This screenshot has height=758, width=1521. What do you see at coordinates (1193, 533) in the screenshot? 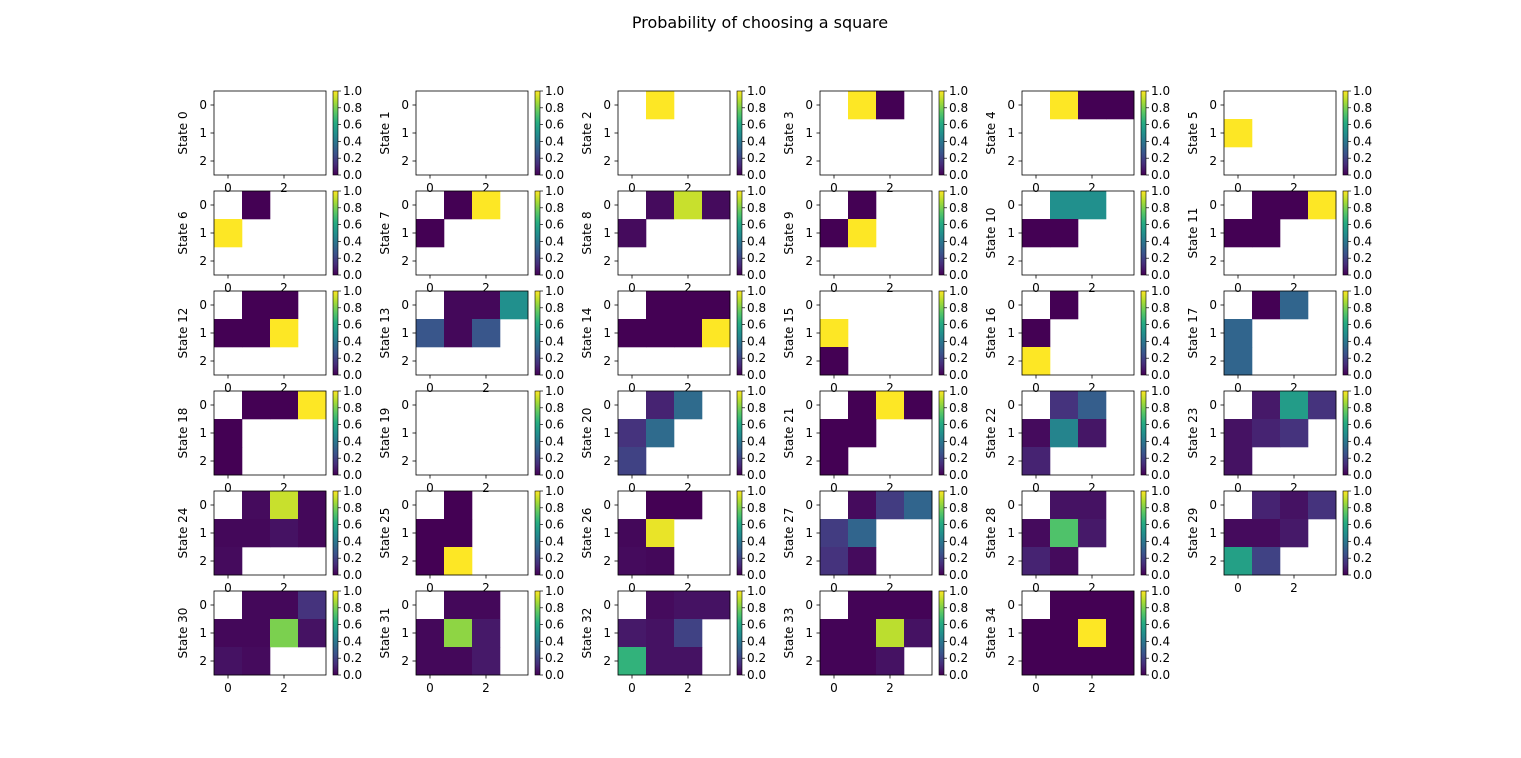
I see `y-axis-label: State 29` at bounding box center [1193, 533].